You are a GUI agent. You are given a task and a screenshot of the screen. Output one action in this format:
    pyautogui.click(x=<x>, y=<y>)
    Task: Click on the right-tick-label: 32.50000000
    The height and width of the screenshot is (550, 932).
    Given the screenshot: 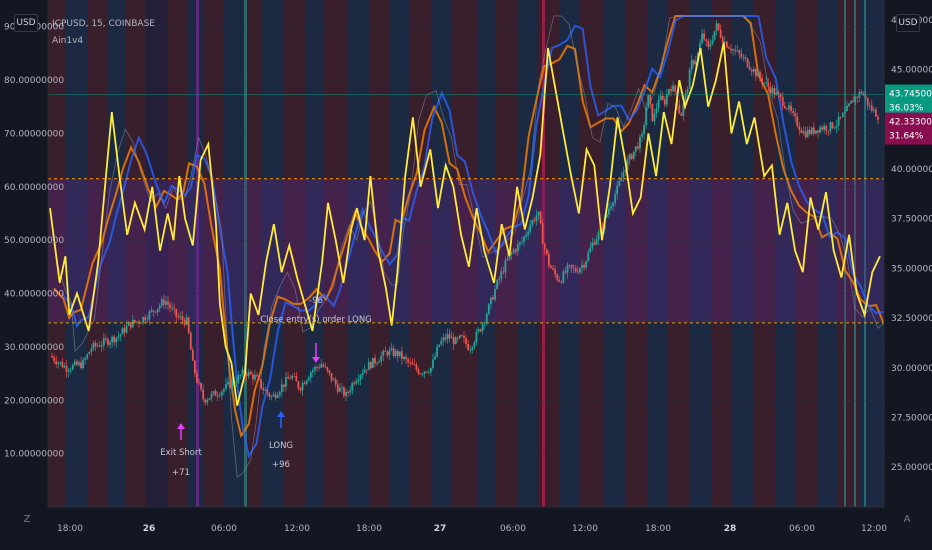 What is the action you would take?
    pyautogui.click(x=911, y=319)
    